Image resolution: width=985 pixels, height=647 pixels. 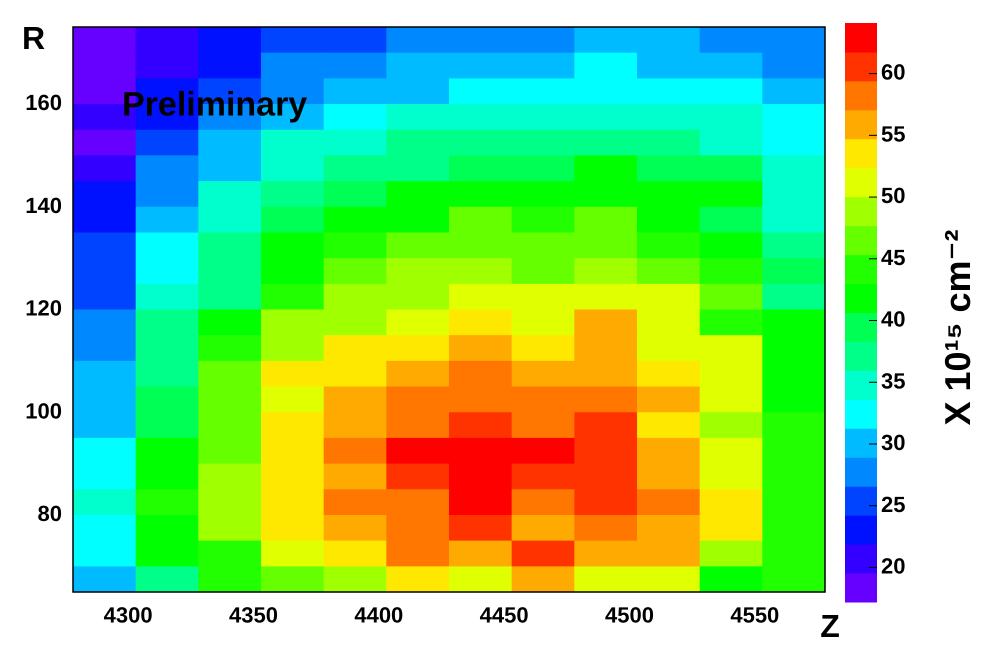 I want to click on color-bar-label: 40, so click(x=893, y=319).